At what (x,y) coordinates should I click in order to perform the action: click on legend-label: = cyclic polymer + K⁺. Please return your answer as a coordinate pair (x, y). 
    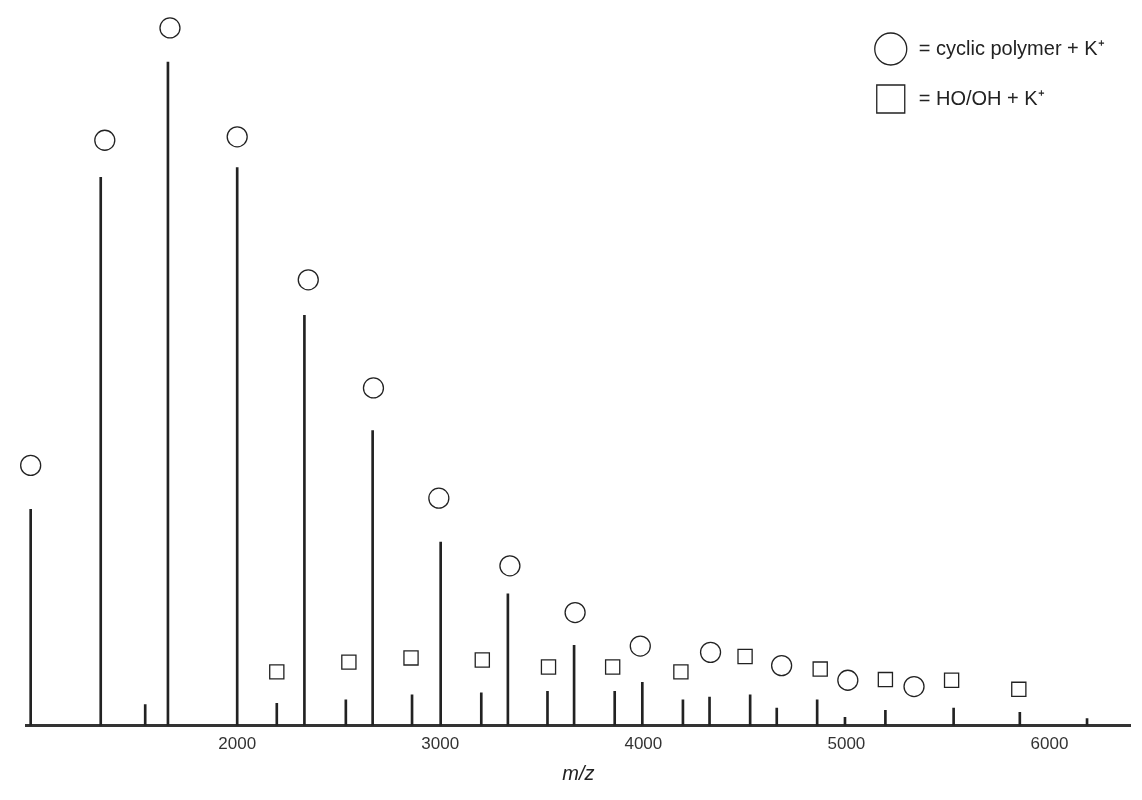
    Looking at the image, I should click on (1011, 47).